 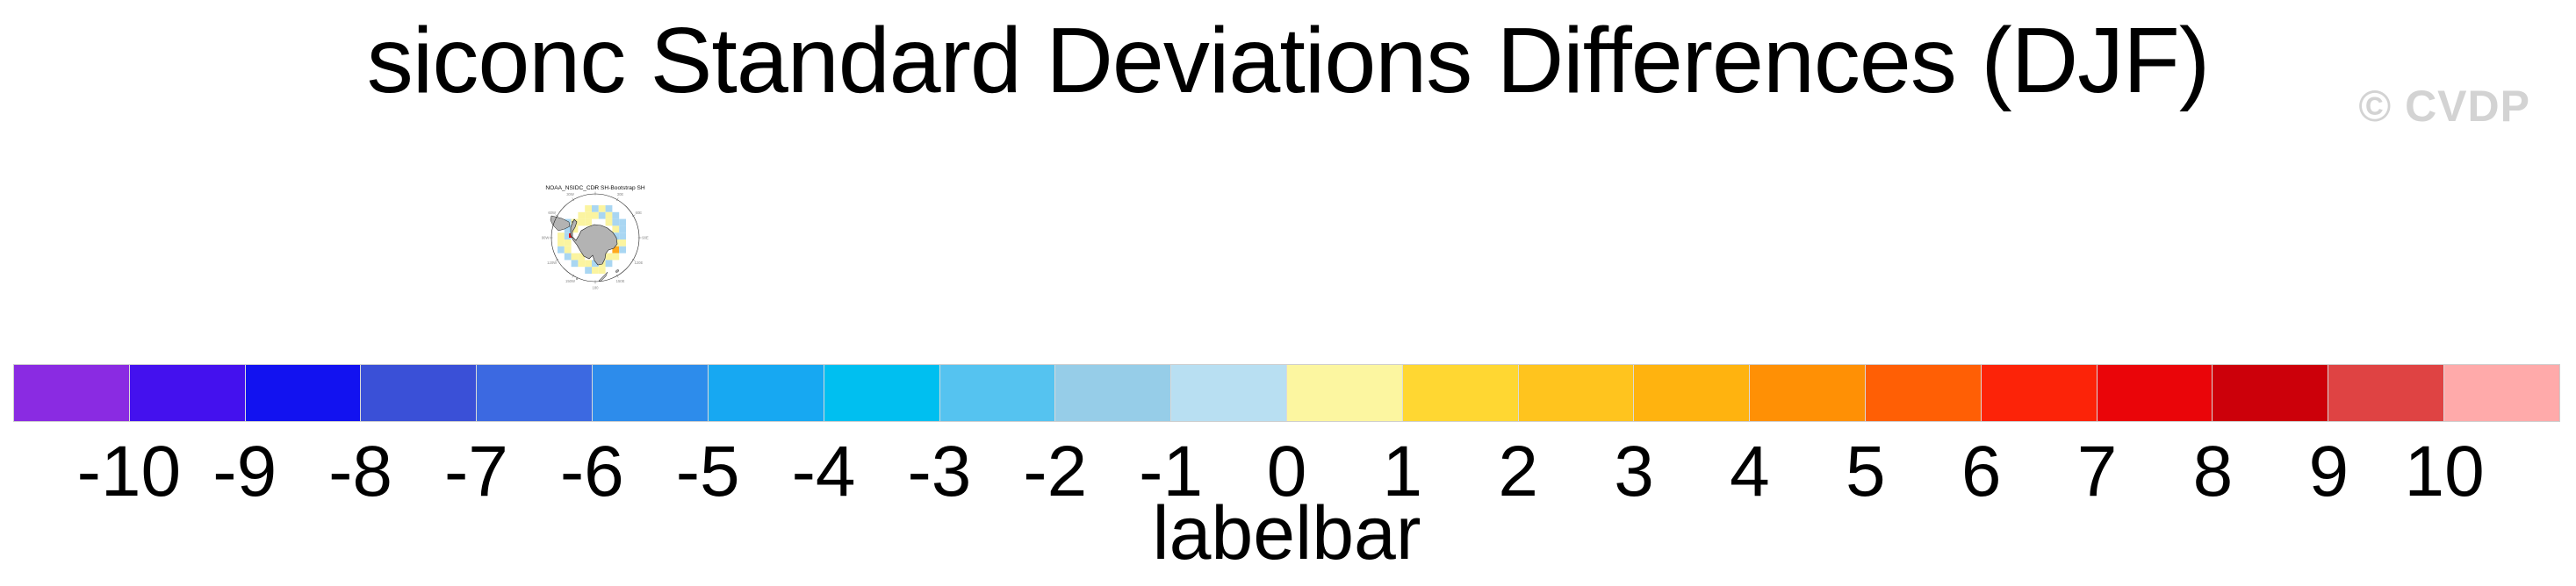 I want to click on graticule-lon-label: 180, so click(x=596, y=287).